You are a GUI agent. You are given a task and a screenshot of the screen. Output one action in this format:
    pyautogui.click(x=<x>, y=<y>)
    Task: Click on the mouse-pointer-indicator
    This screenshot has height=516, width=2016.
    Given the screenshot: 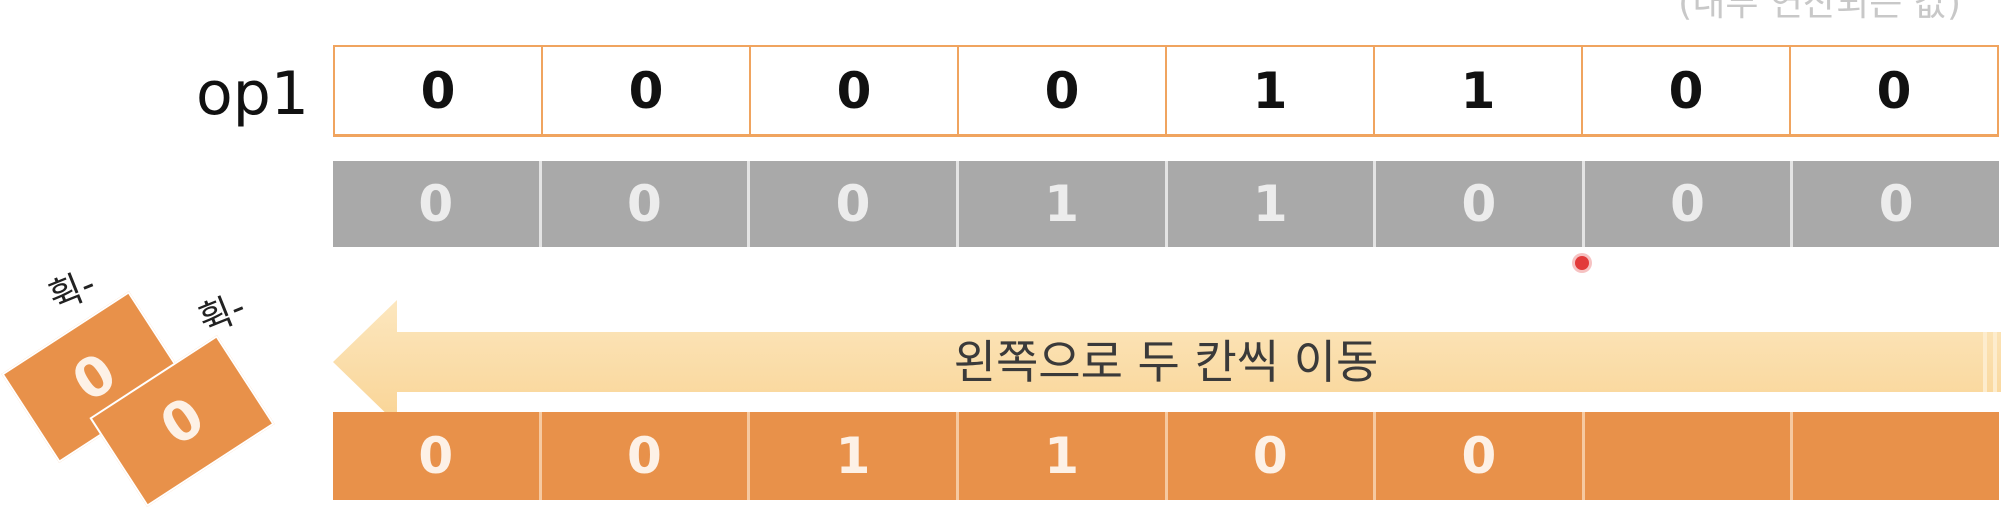 What is the action you would take?
    pyautogui.click(x=1582, y=263)
    